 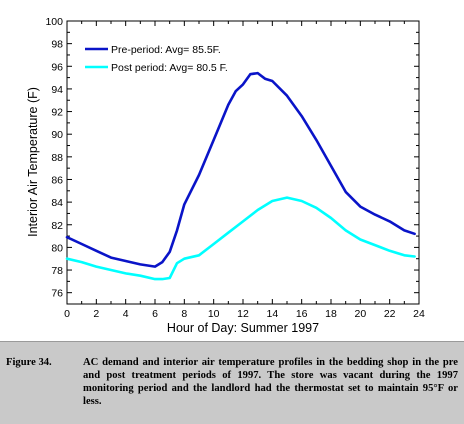 What do you see at coordinates (57, 67) in the screenshot?
I see `y-tick-label: 96` at bounding box center [57, 67].